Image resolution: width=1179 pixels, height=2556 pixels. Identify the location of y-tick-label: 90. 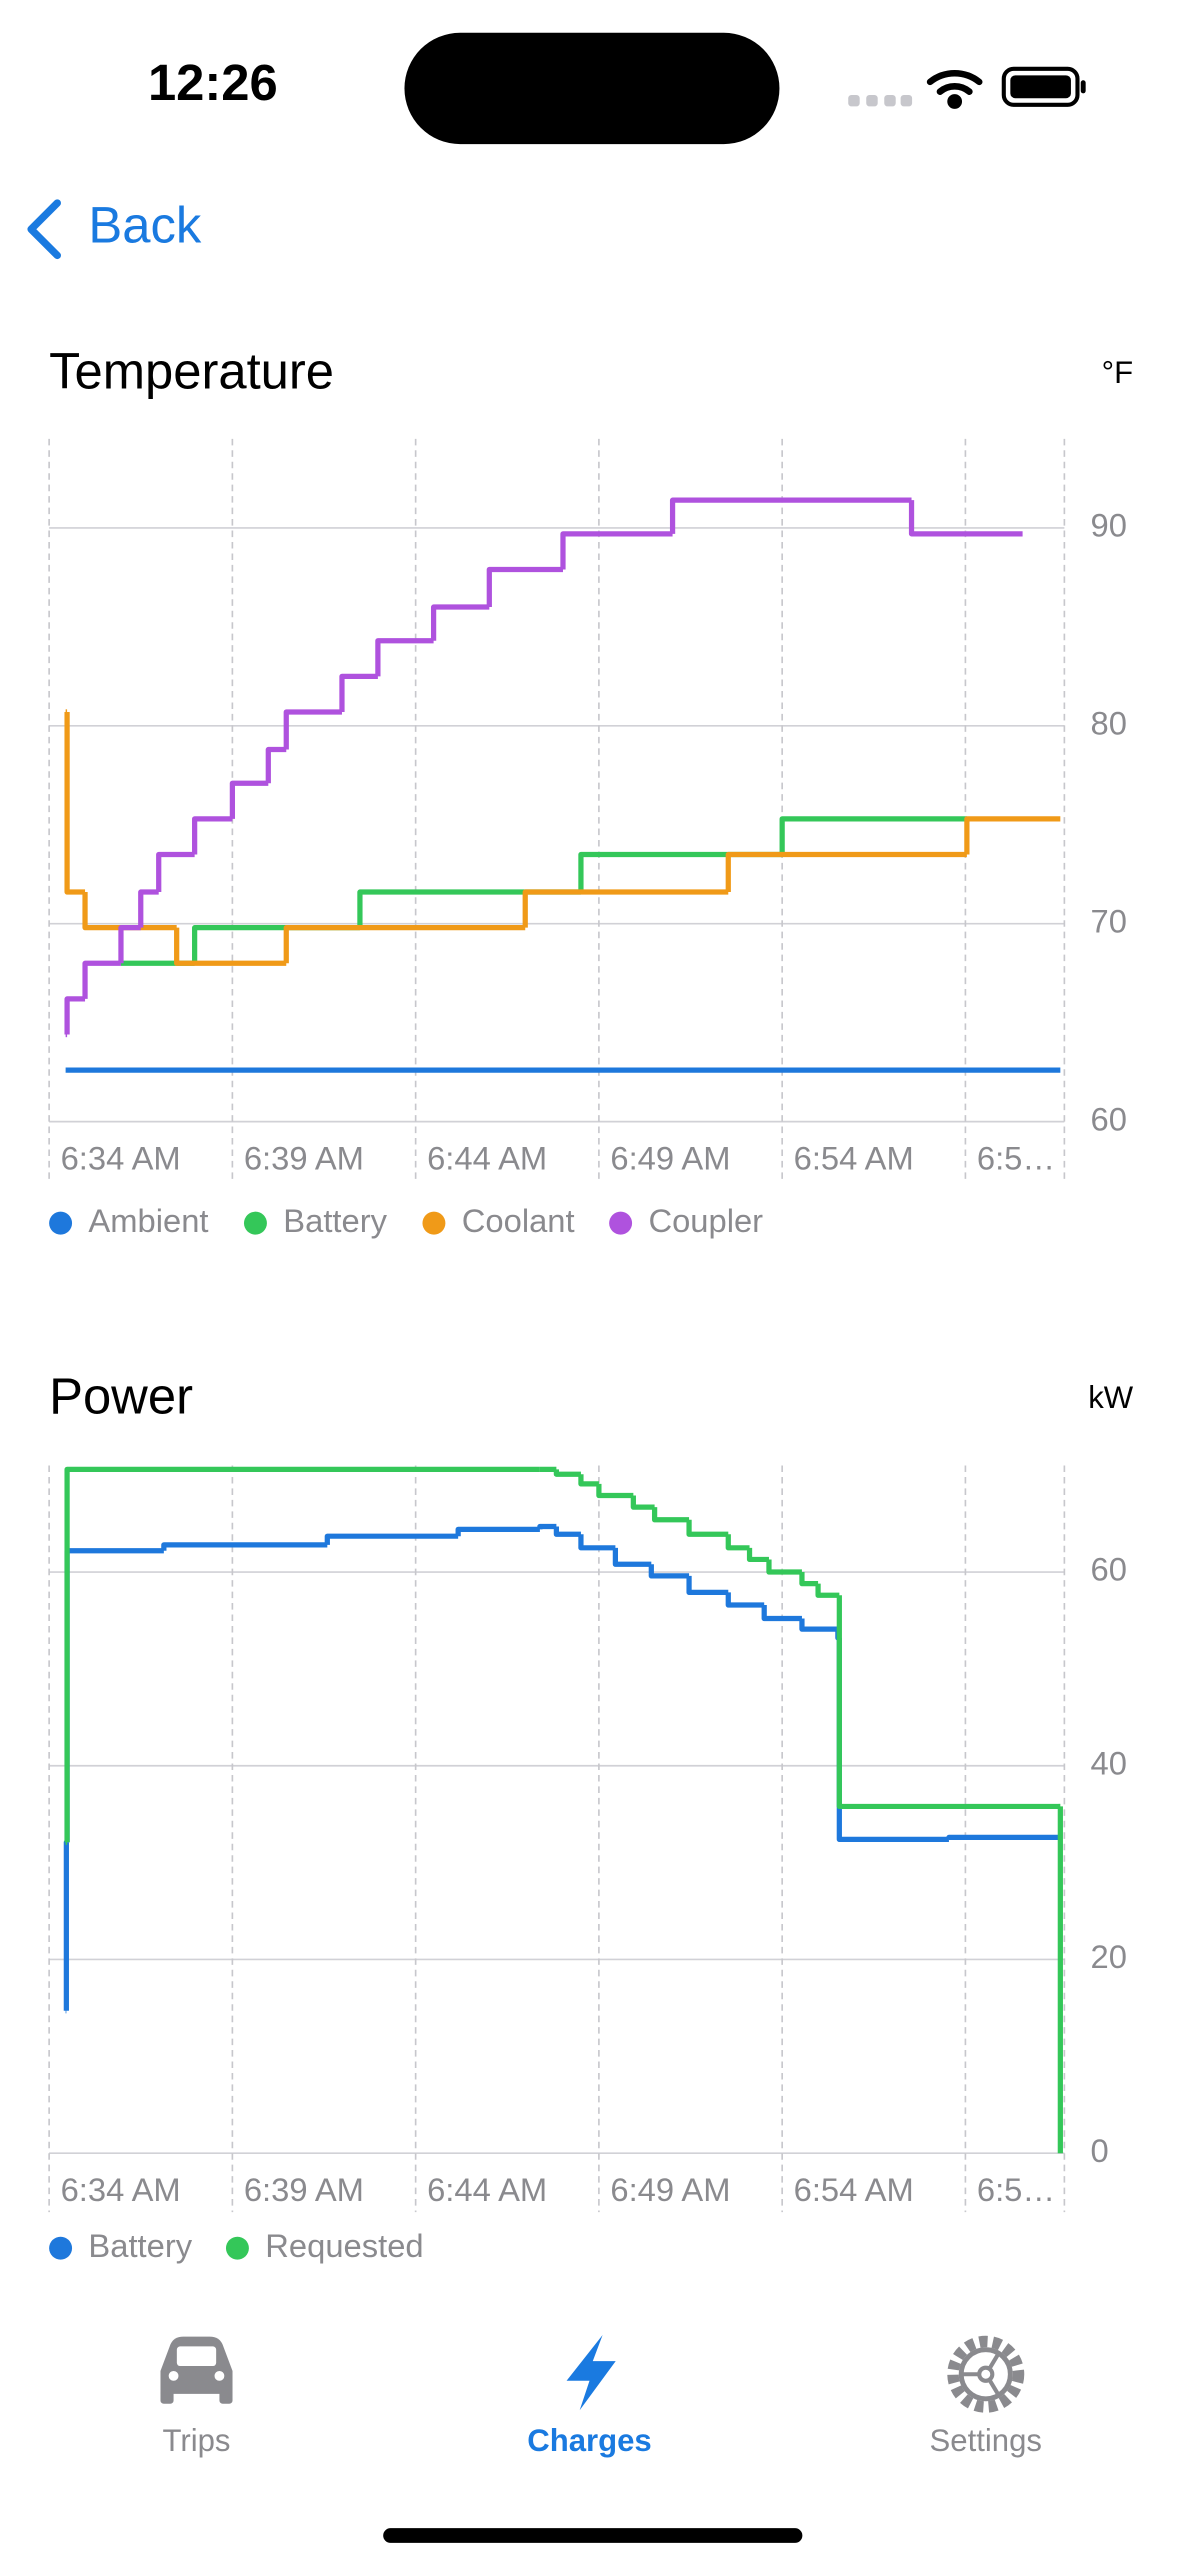
(1109, 525).